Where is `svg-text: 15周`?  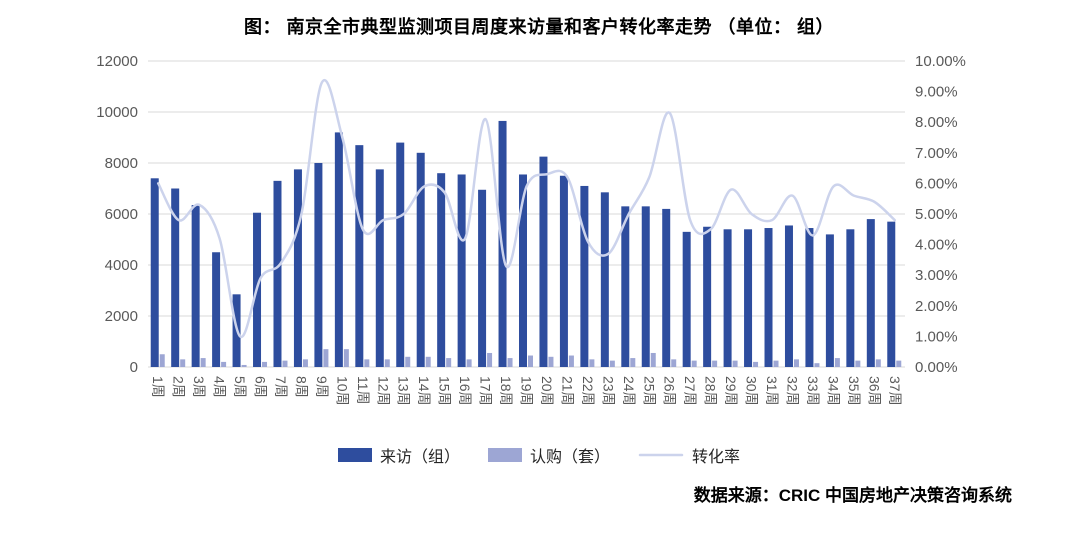 svg-text: 15周 is located at coordinates (445, 391).